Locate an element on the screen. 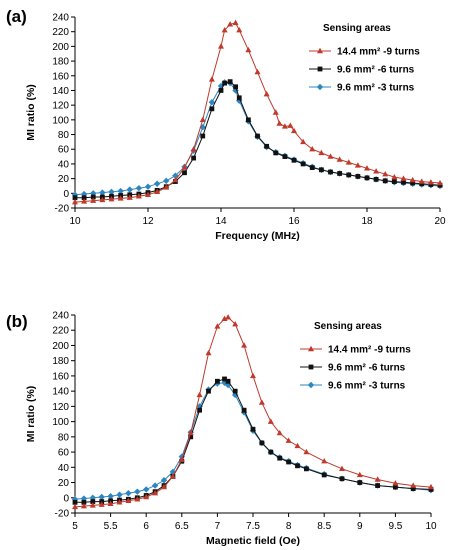 The image size is (456, 550). panel-label: (b) is located at coordinates (17, 321).